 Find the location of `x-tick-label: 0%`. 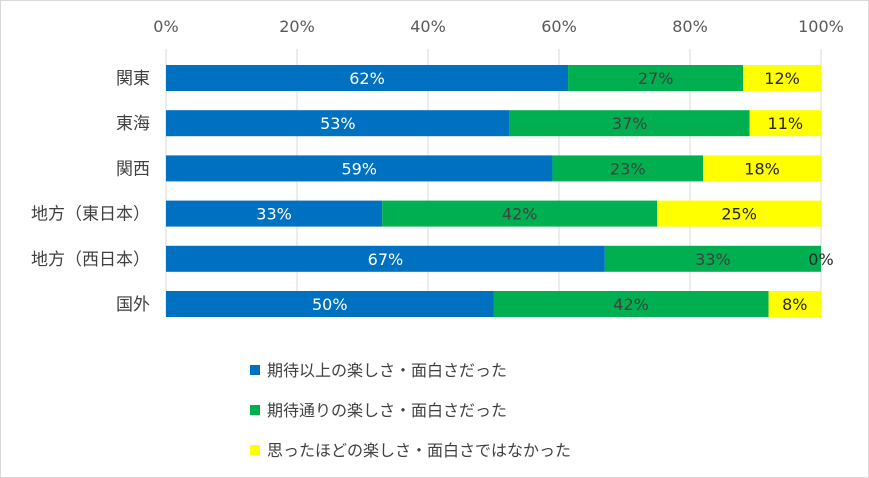

x-tick-label: 0% is located at coordinates (165, 26).